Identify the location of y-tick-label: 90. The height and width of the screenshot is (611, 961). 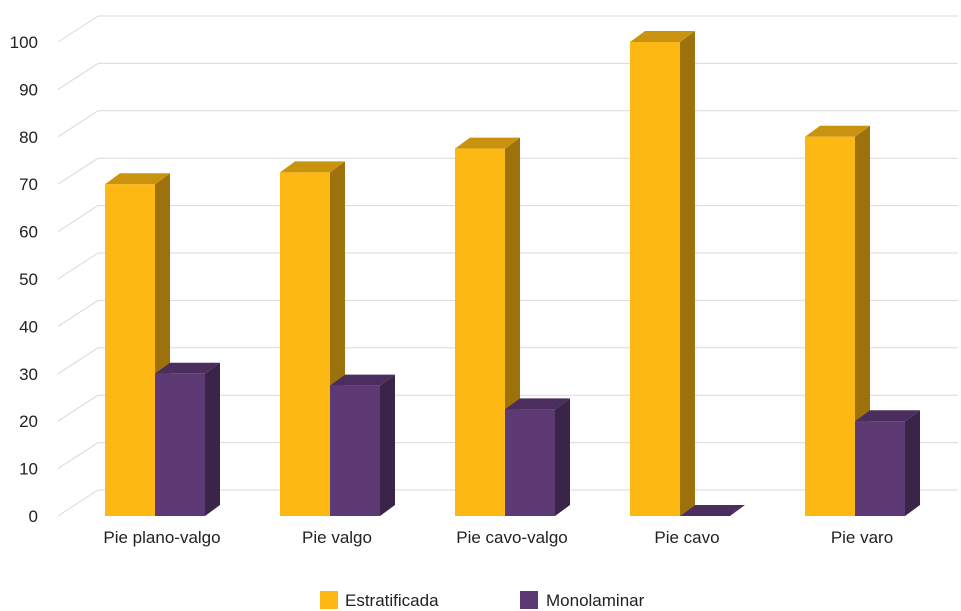
(28, 89).